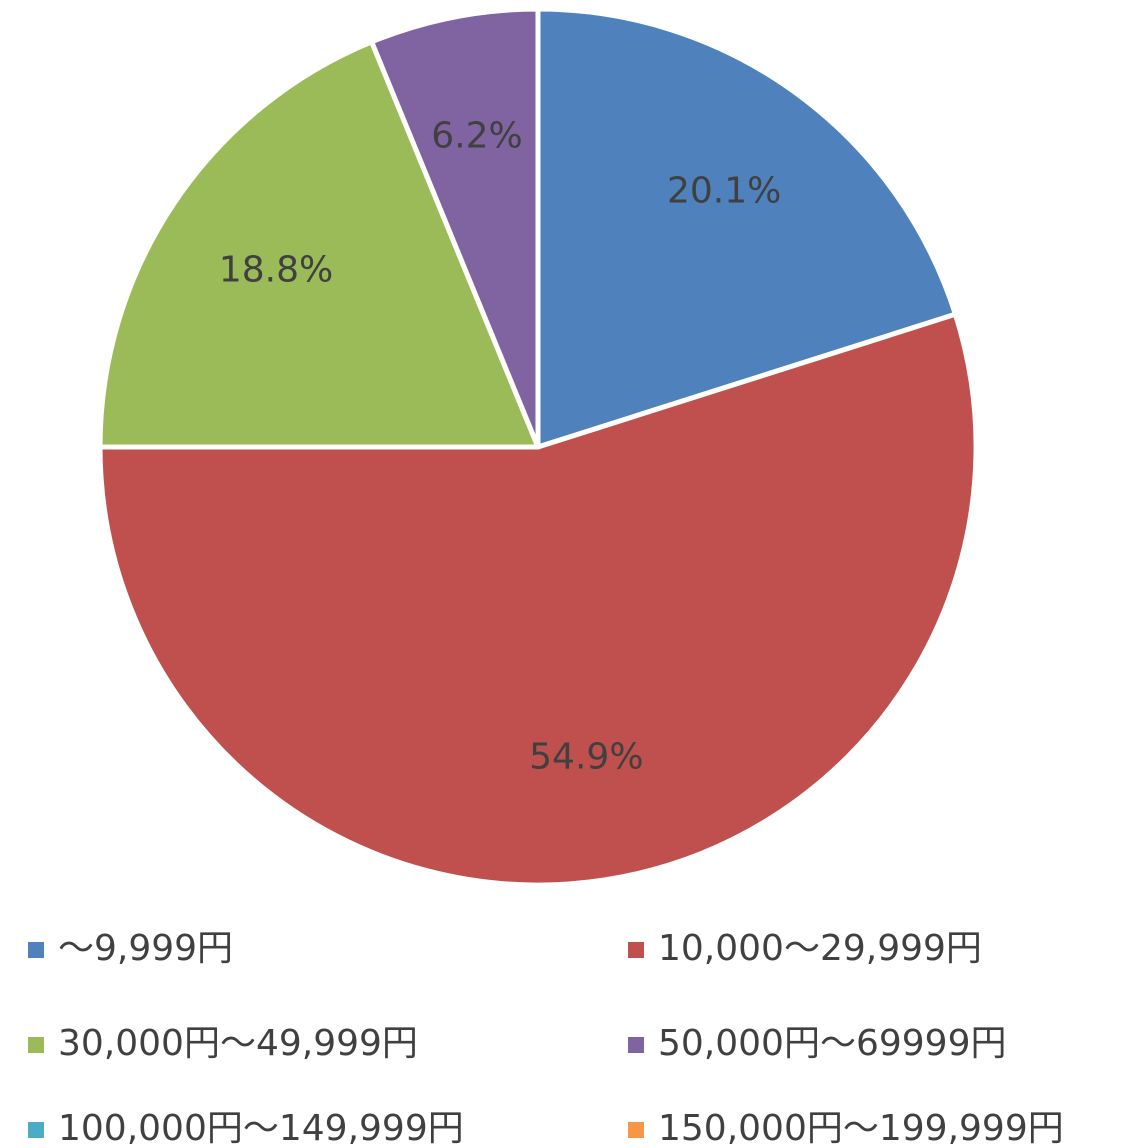  I want to click on data-label: 18.8%, so click(276, 269).